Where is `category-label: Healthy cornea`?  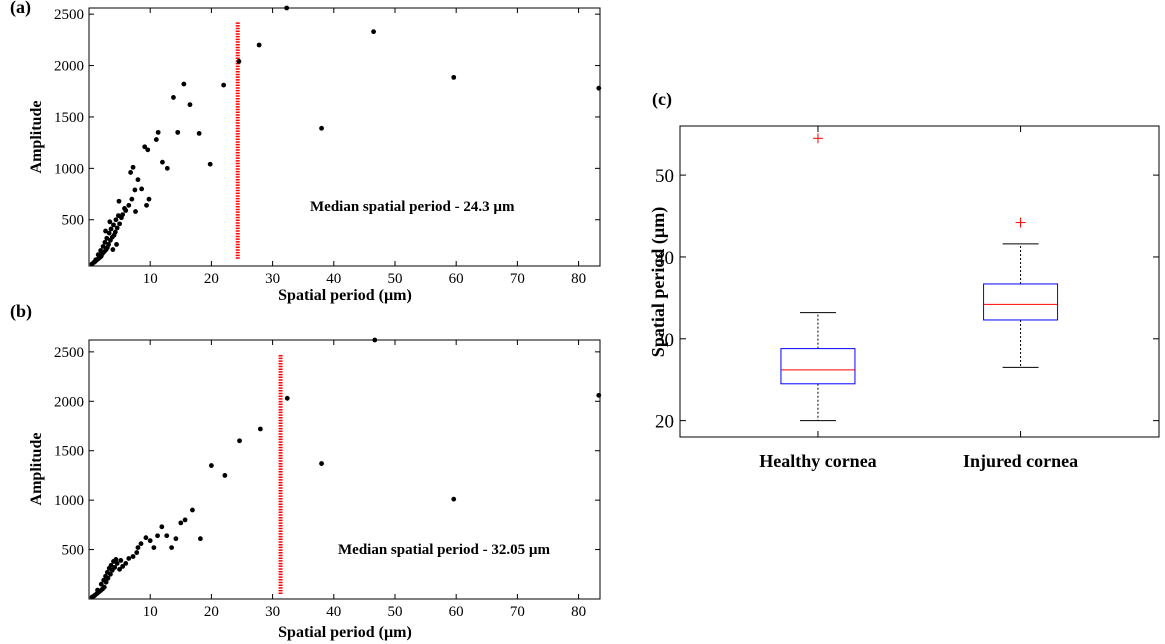
category-label: Healthy cornea is located at coordinates (817, 461).